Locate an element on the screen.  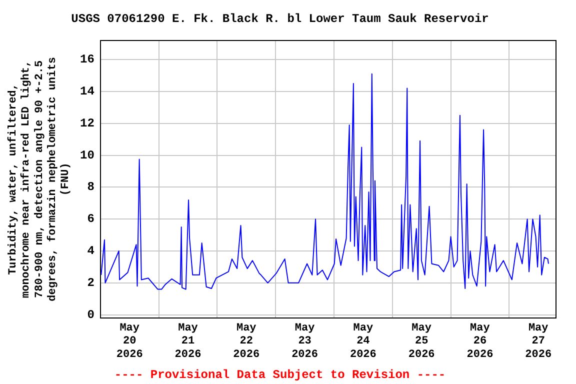
y-tick-label: 8 is located at coordinates (90, 187).